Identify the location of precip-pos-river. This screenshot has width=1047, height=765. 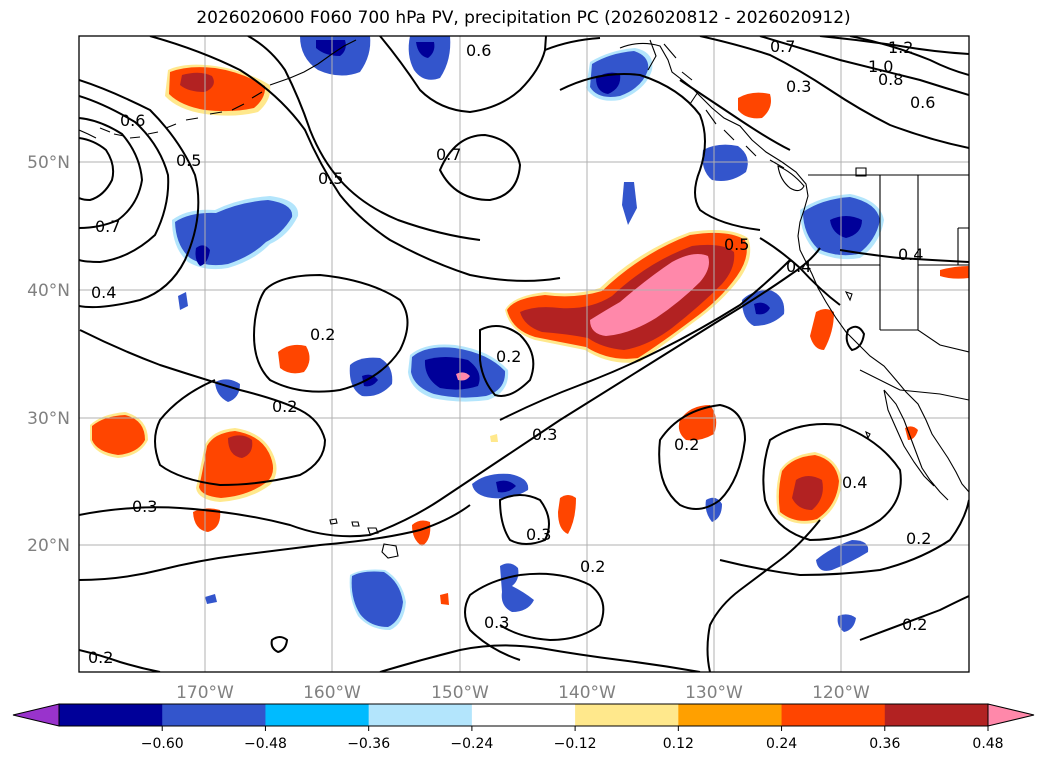
(628, 296).